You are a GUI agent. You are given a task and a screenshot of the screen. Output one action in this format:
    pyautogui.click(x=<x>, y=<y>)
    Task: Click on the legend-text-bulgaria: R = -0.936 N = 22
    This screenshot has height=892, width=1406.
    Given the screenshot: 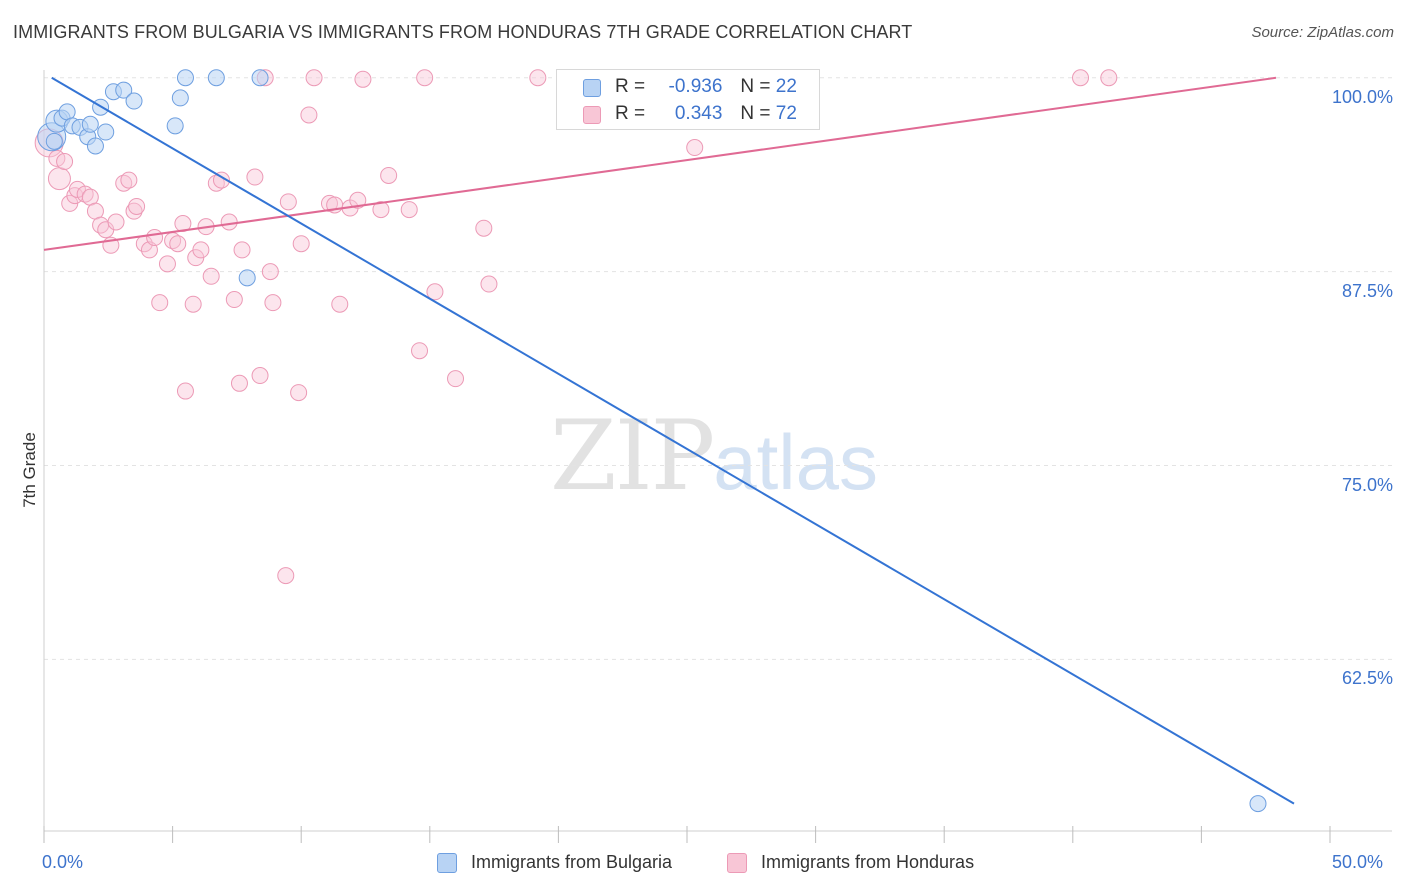 What is the action you would take?
    pyautogui.click(x=706, y=87)
    